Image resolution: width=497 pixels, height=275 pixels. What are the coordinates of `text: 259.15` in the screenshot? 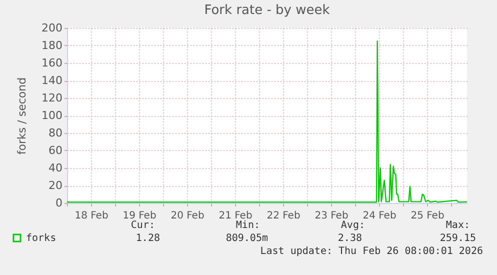 It's located at (458, 238).